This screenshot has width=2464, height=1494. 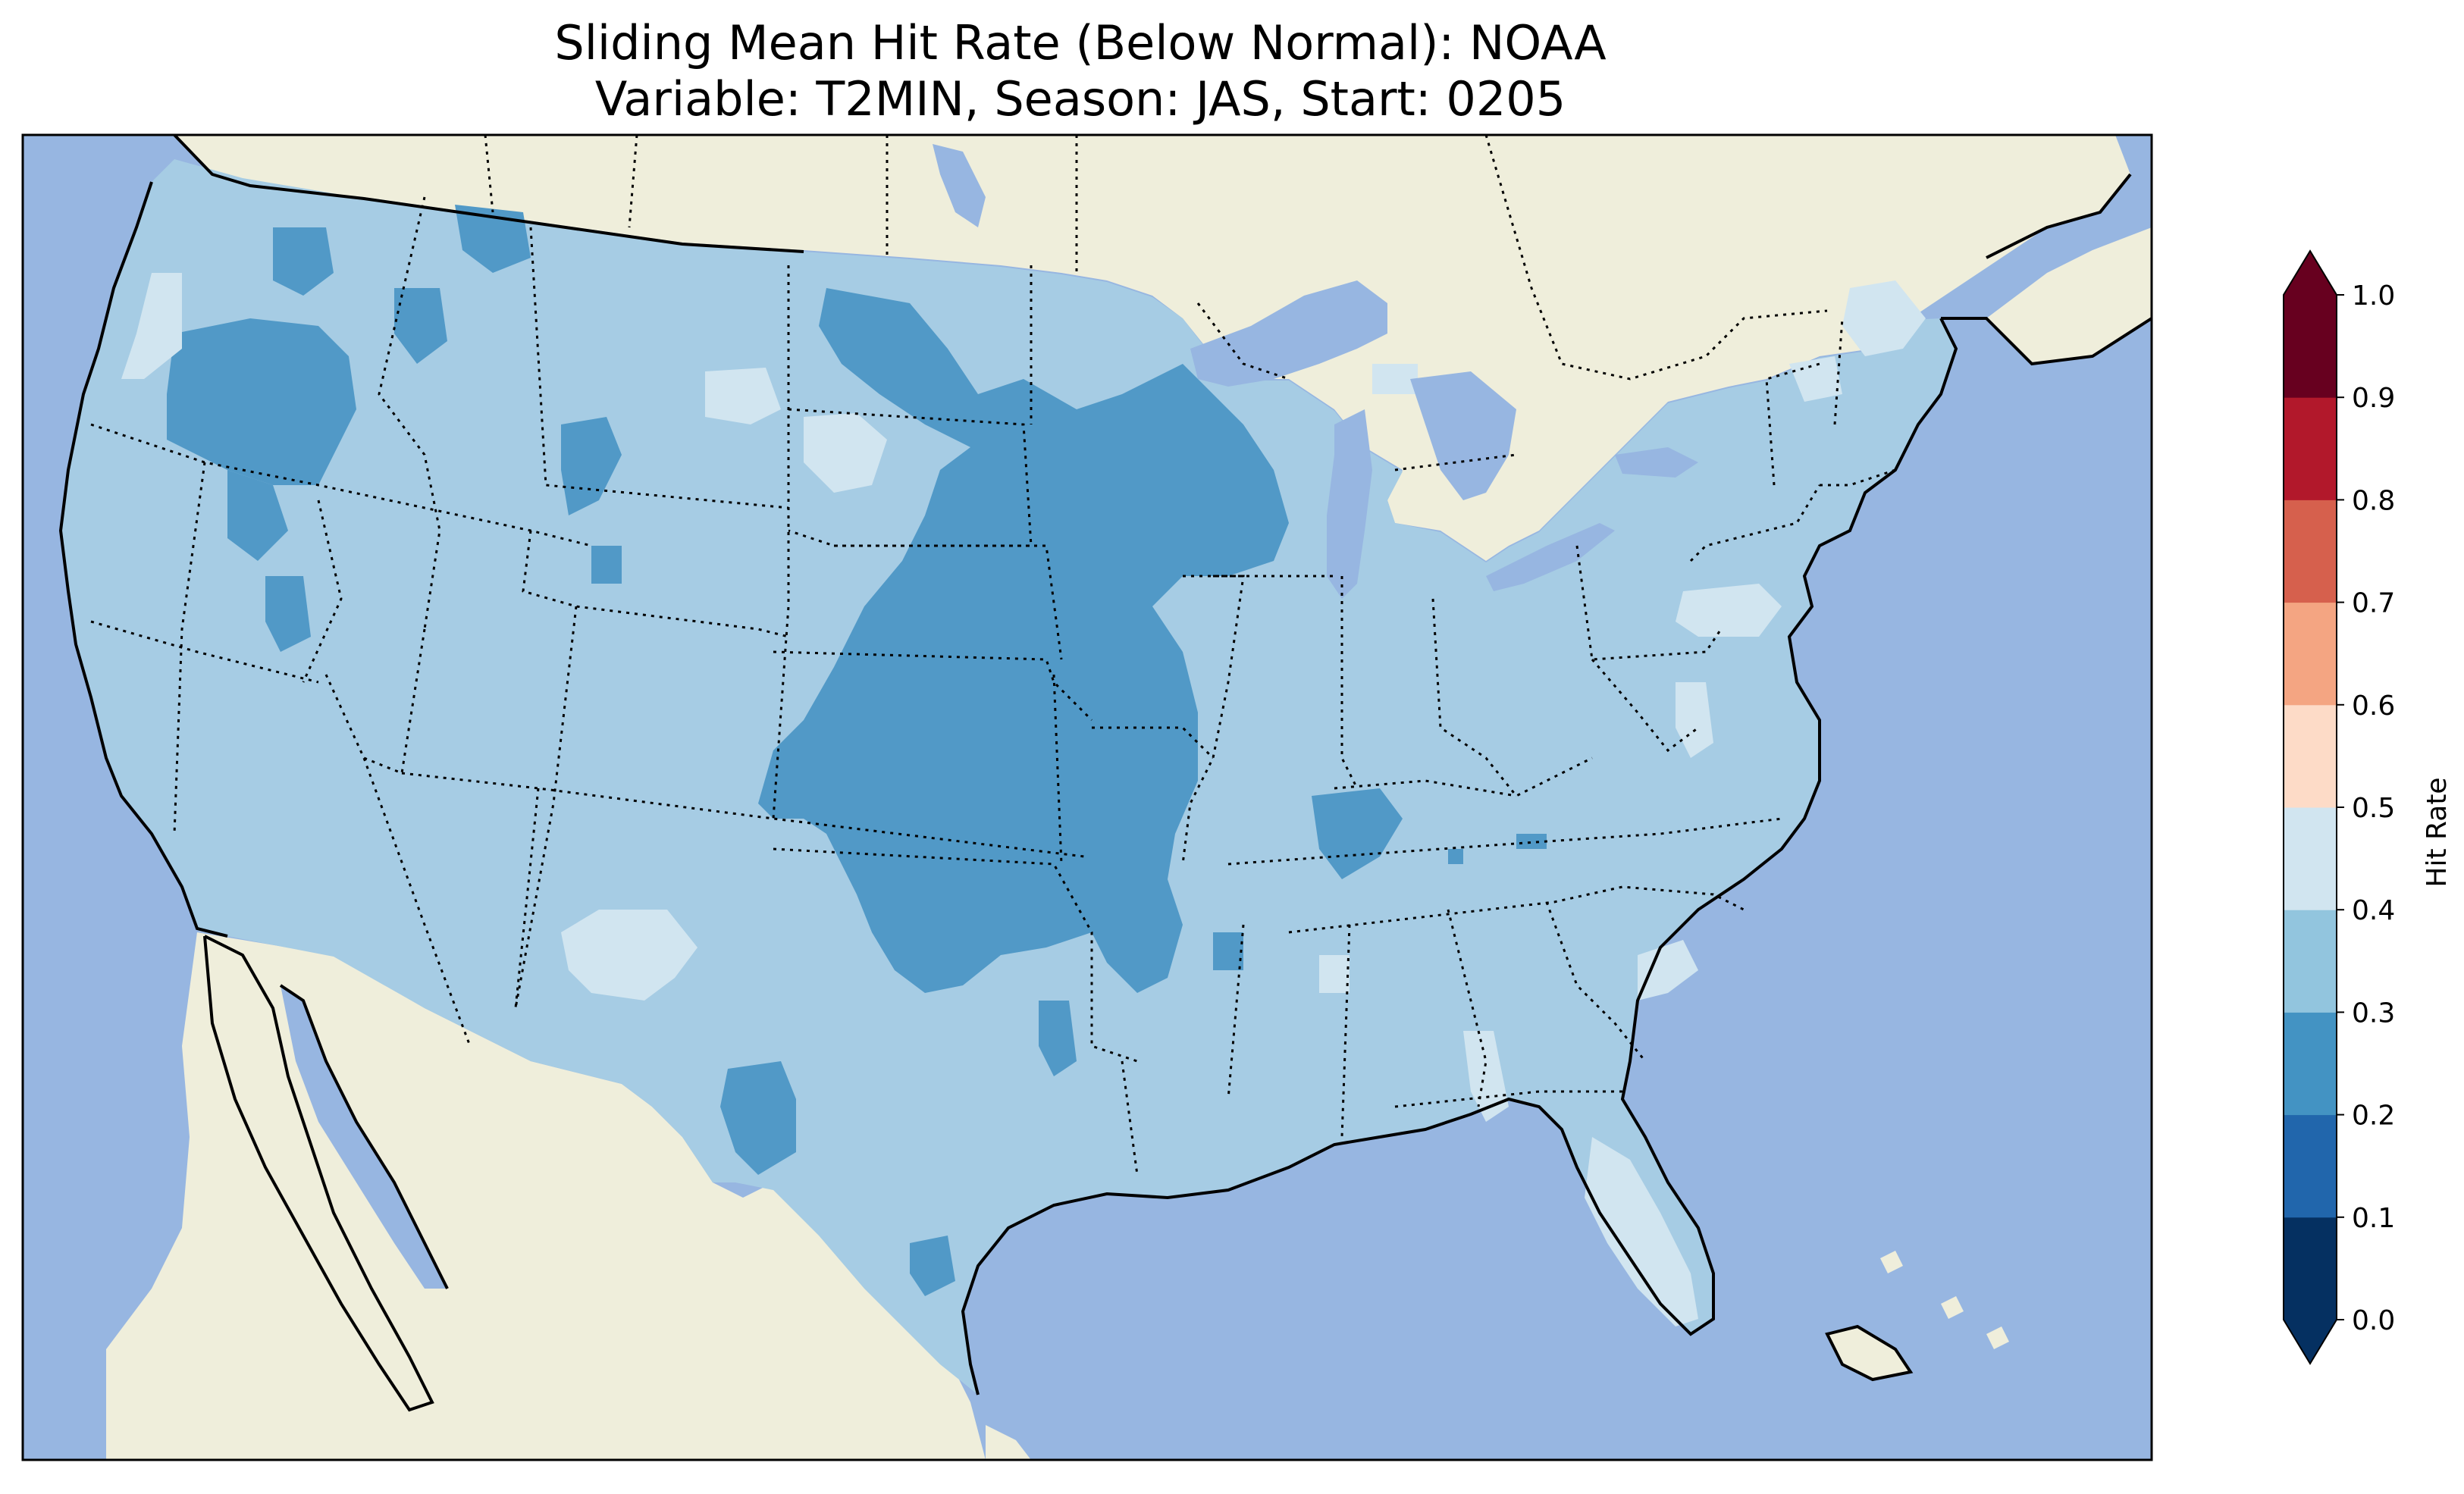 I want to click on colorbar-boxes, so click(x=2310, y=807).